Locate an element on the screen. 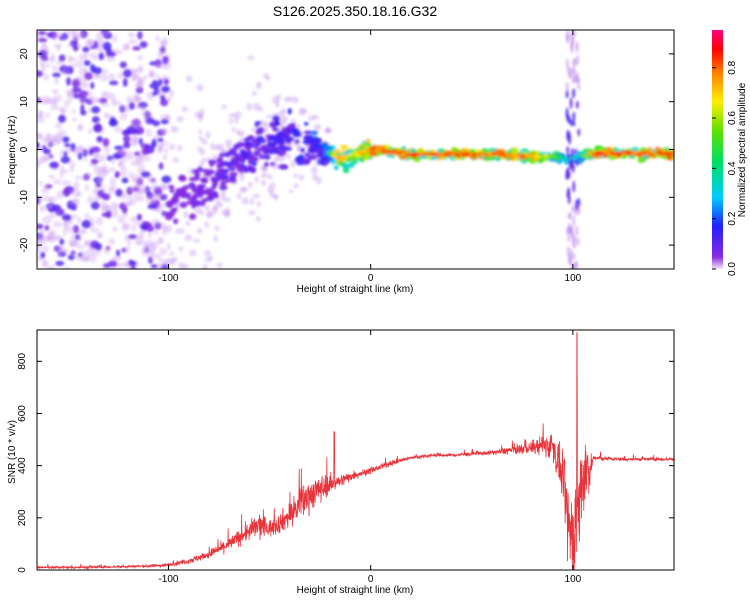 Image resolution: width=750 pixels, height=600 pixels. colorbar-tick-label: 0.2 is located at coordinates (732, 218).